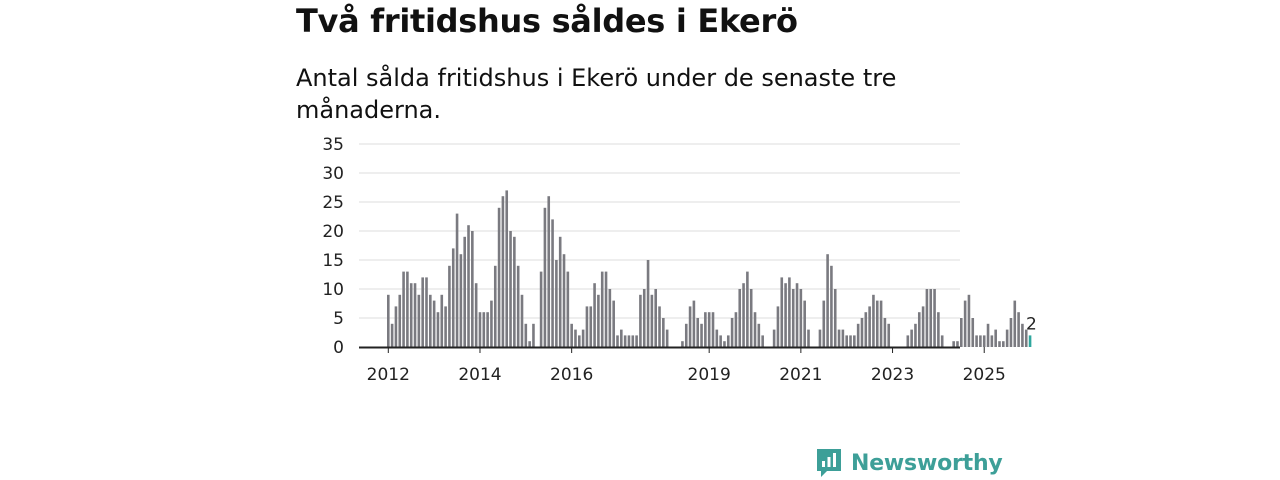  Describe the element at coordinates (686, 366) in the screenshot. I see `x-axis-tick-labels: 2012 2014 2016 2019 2021 2023 2025` at that location.